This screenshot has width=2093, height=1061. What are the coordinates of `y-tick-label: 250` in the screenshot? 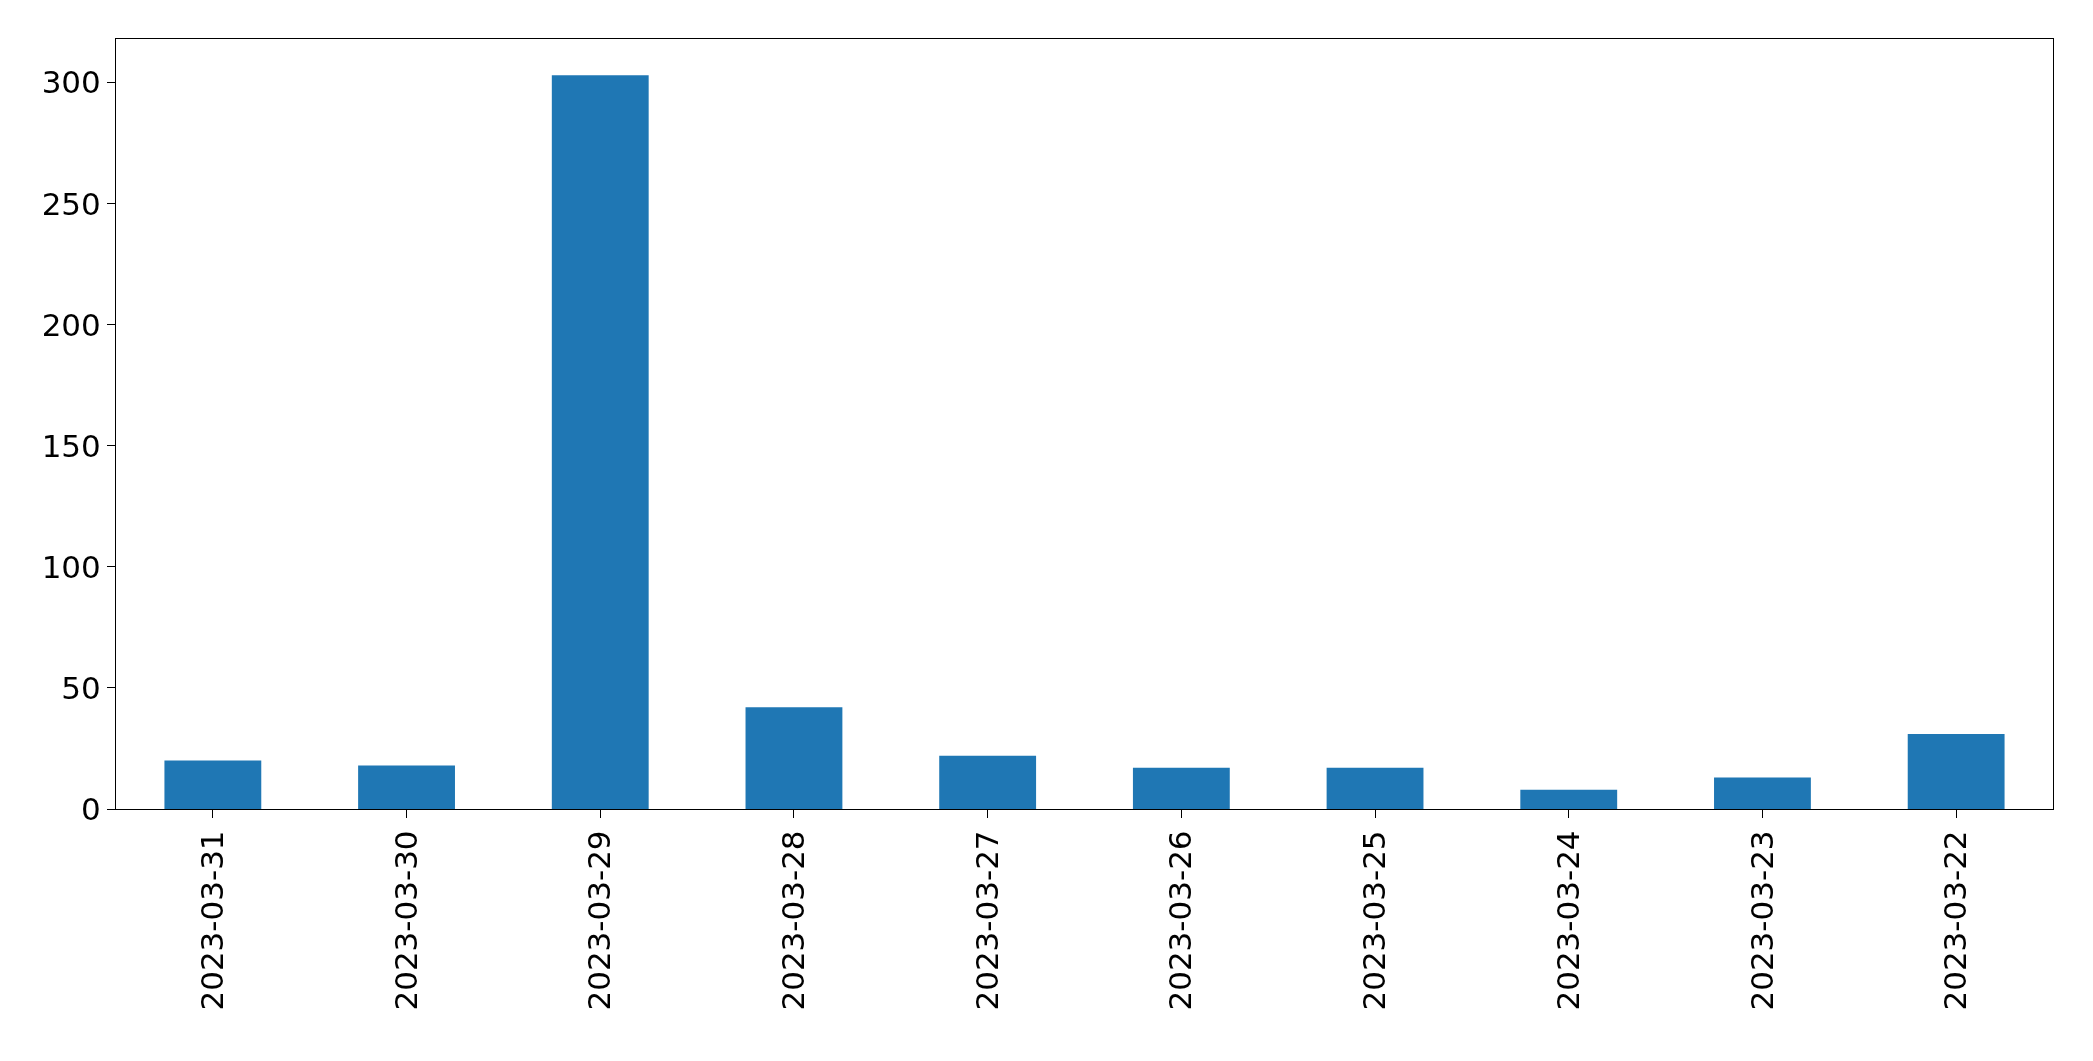 It's located at (71, 203).